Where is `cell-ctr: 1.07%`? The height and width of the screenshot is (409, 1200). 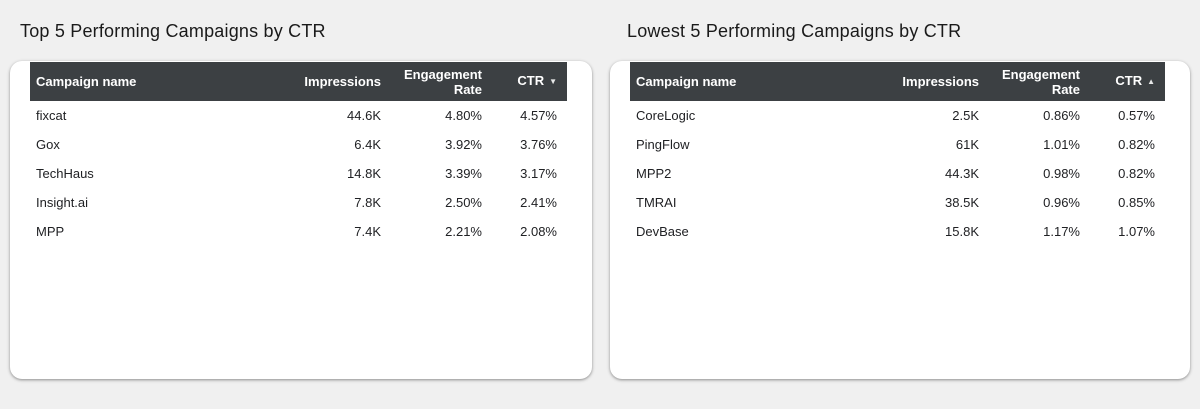
cell-ctr: 1.07% is located at coordinates (1136, 231).